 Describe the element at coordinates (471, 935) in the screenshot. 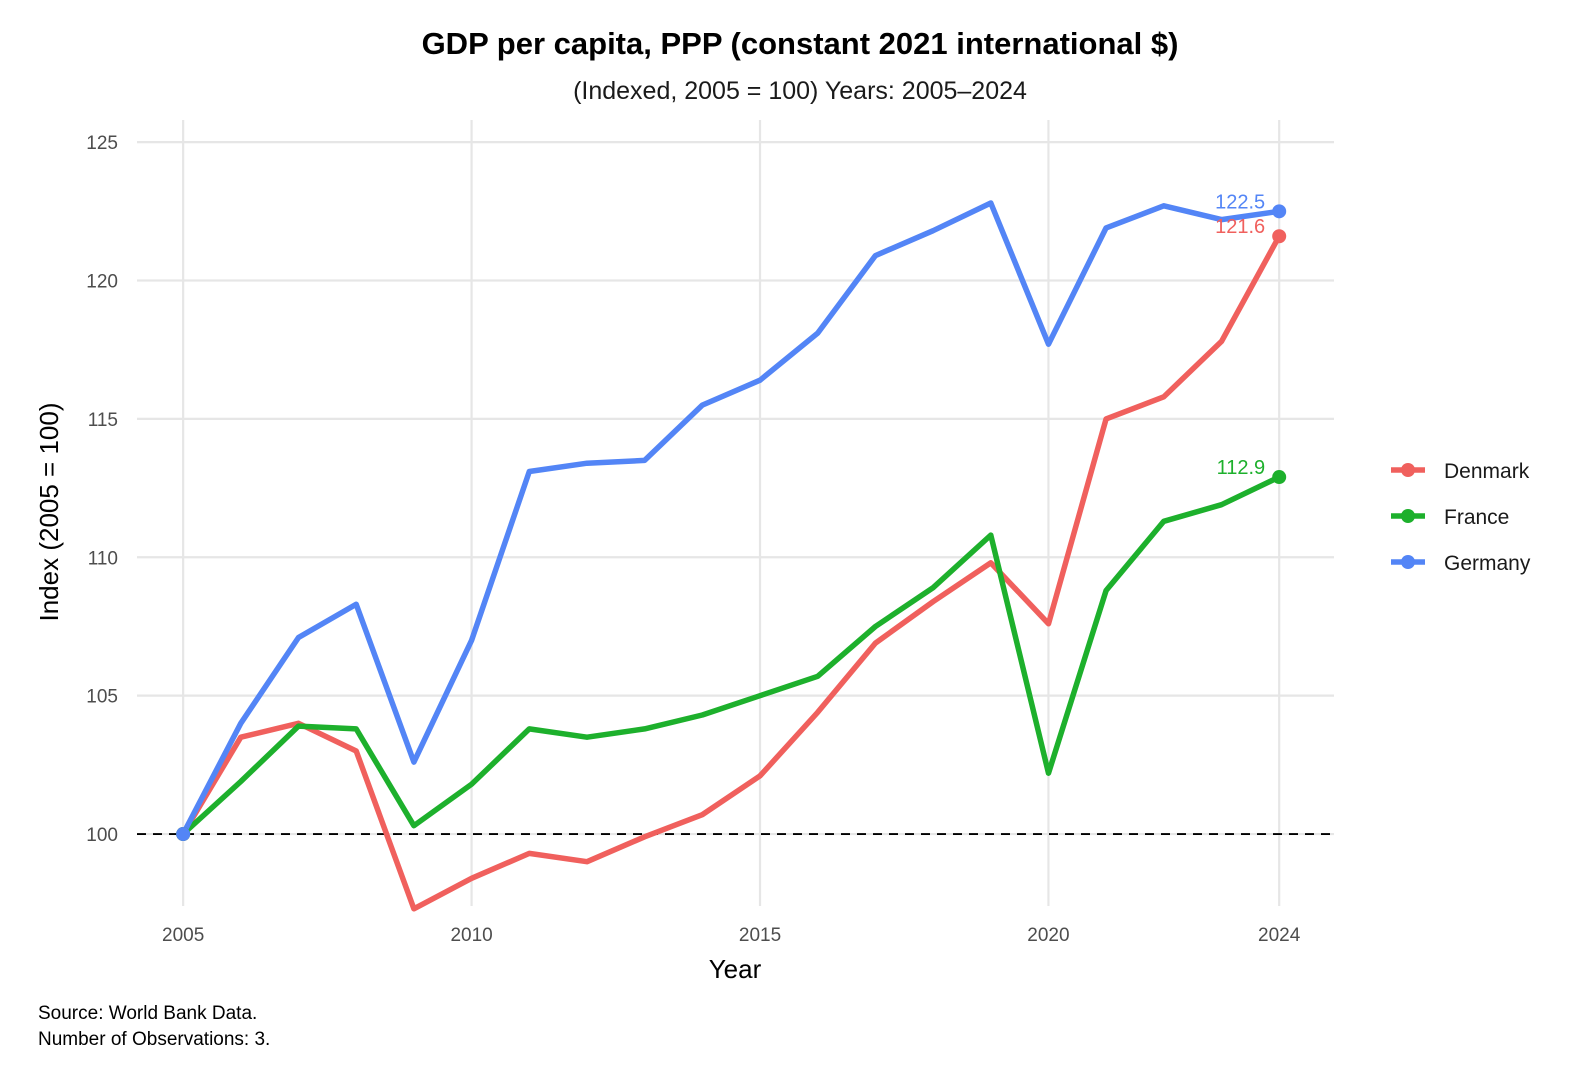

I see `x-tick-label: 2010` at that location.